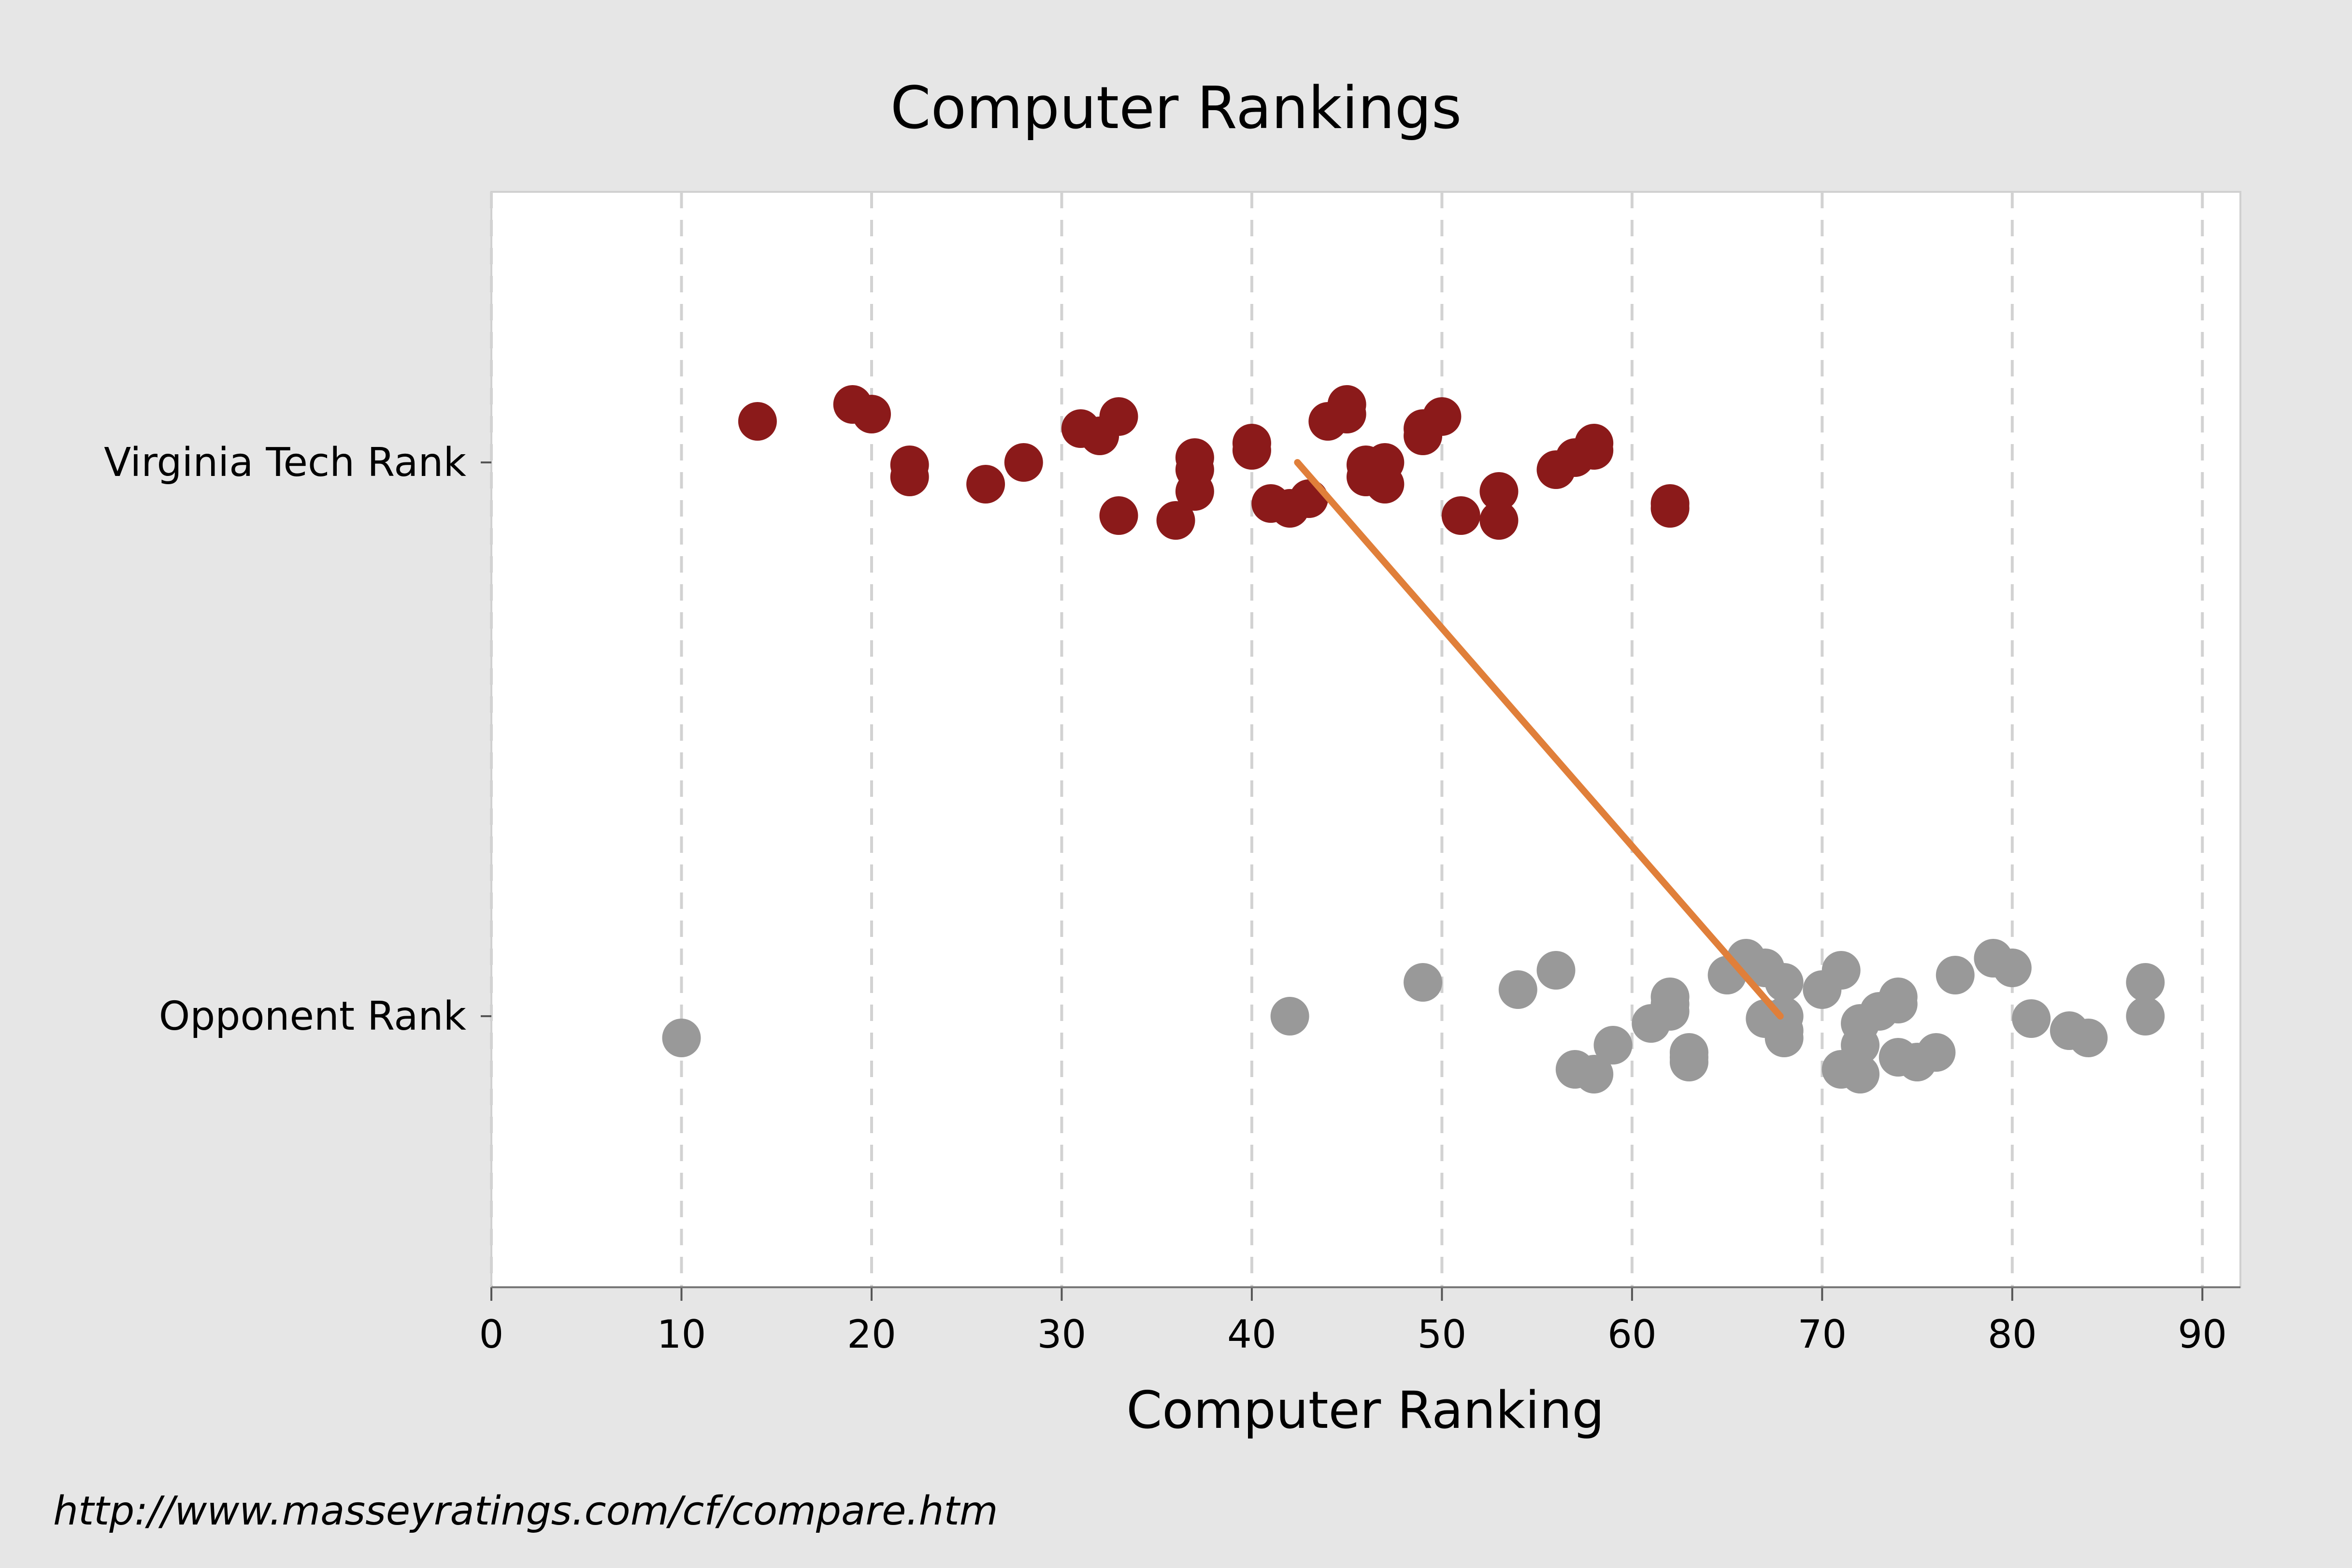 The width and height of the screenshot is (2352, 1568). Describe the element at coordinates (298, 739) in the screenshot. I see `category-labels: Virginia Tech Rank Opponent Rank` at that location.